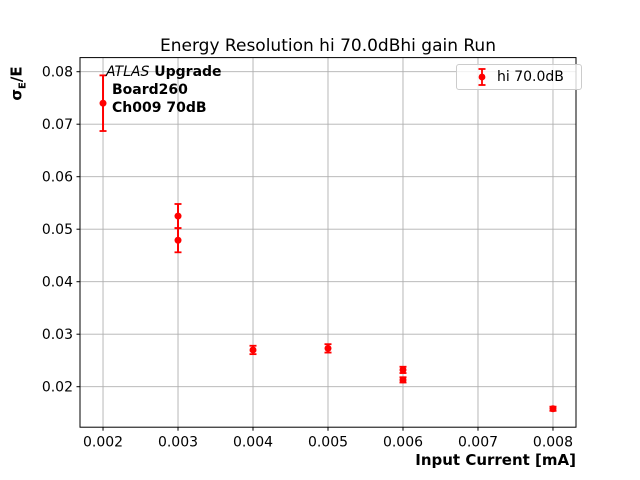 The width and height of the screenshot is (640, 480). What do you see at coordinates (185, 72) in the screenshot?
I see `annotation-upgrade: Upgrade` at bounding box center [185, 72].